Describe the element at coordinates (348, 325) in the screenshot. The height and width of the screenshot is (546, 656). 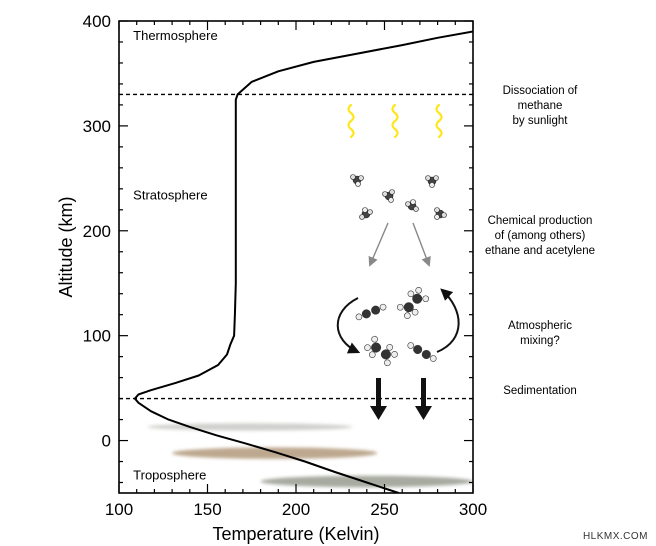
I see `mixing-arrow-left` at that location.